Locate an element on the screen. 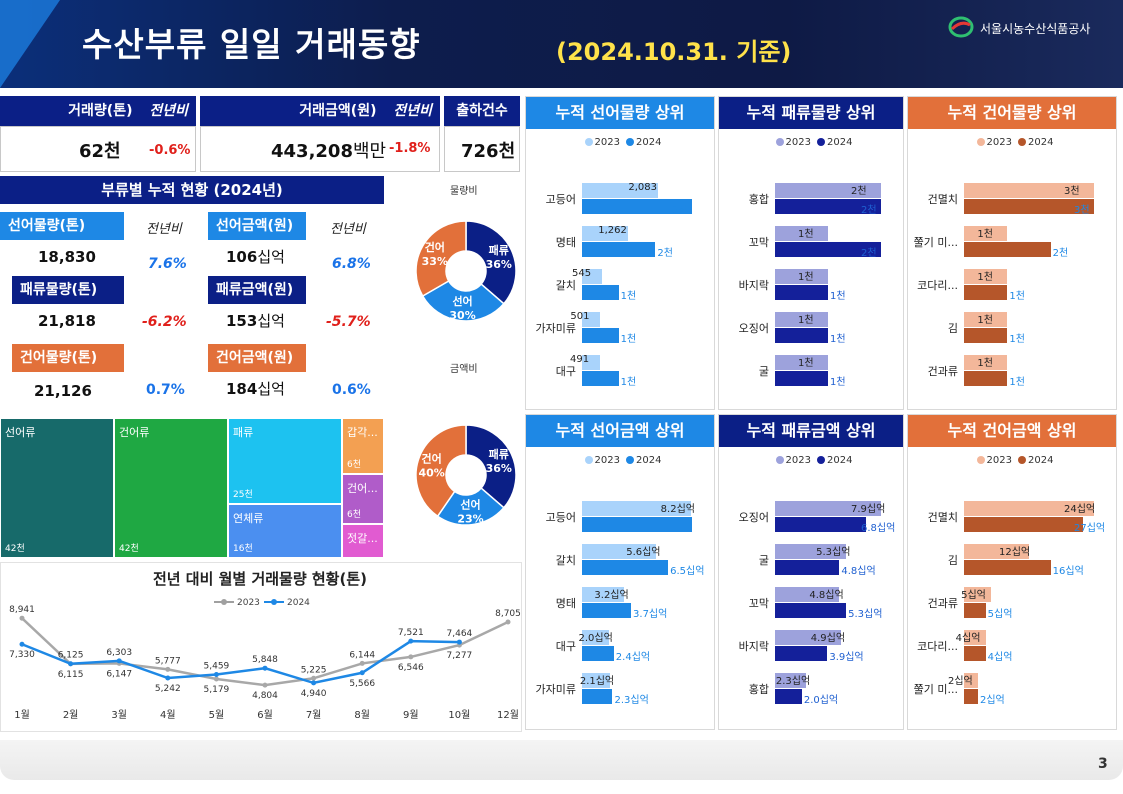  ranking-legend: 2023 2024 is located at coordinates (1012, 142).